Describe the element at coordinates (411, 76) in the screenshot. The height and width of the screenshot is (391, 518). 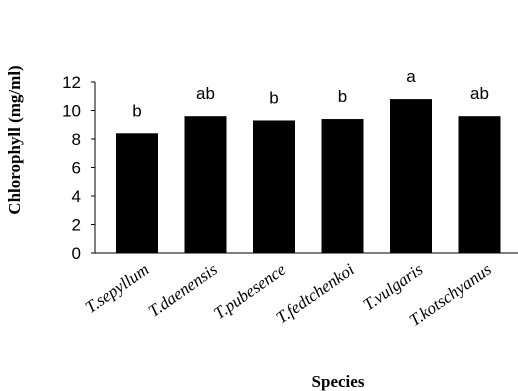
I see `bar-significance-label: a` at that location.